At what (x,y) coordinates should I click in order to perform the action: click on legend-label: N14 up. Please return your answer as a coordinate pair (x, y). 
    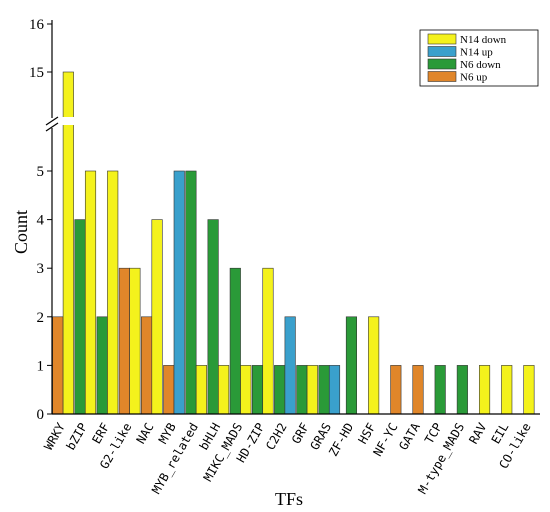
    Looking at the image, I should click on (476, 53).